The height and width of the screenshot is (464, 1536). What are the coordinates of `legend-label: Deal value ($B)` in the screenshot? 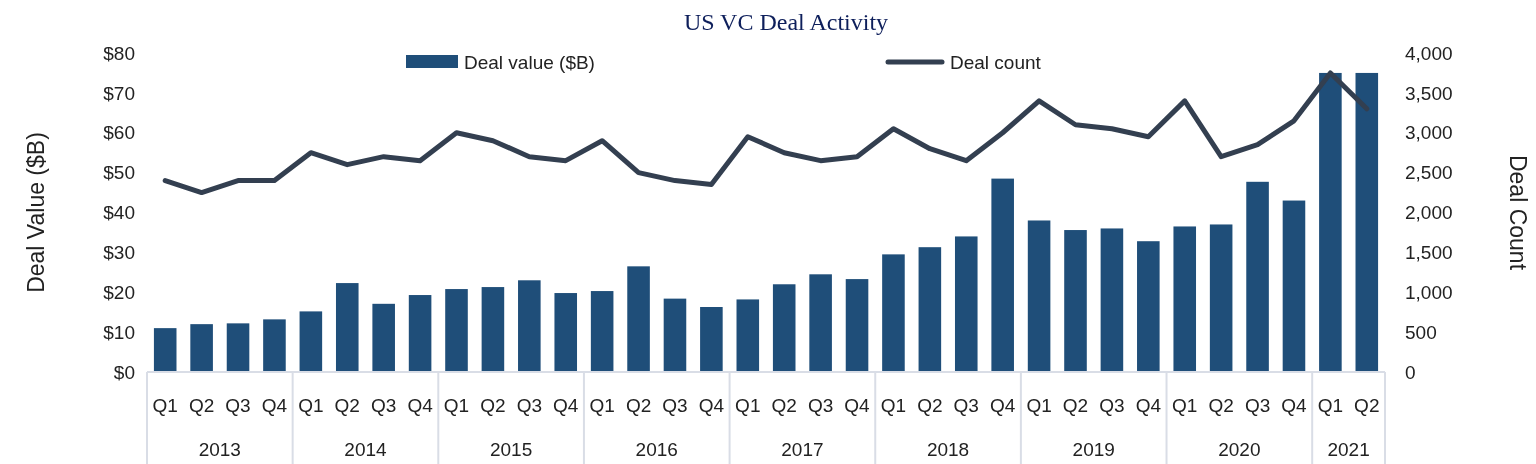 It's located at (529, 62).